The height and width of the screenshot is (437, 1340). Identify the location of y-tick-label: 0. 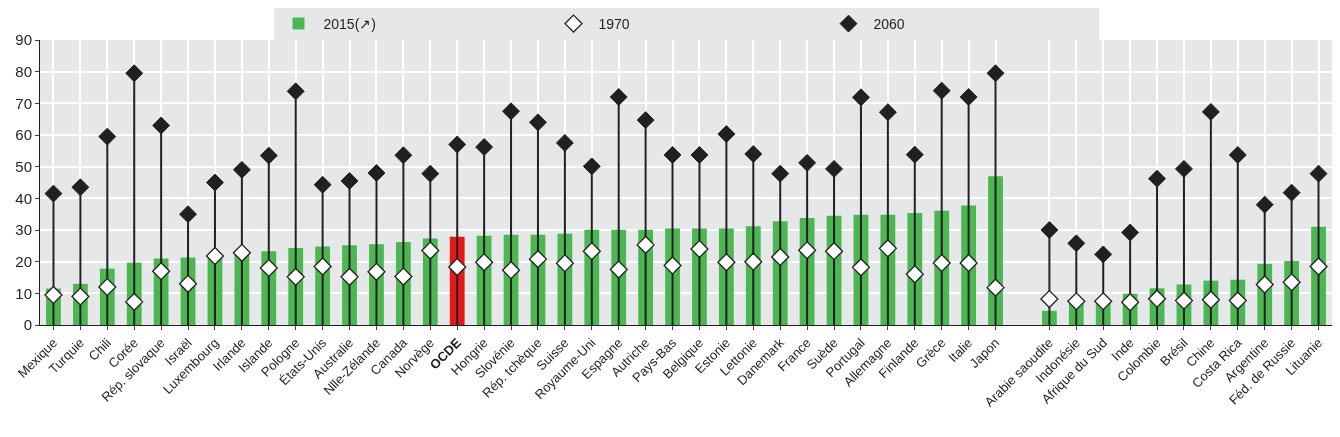
(27, 325).